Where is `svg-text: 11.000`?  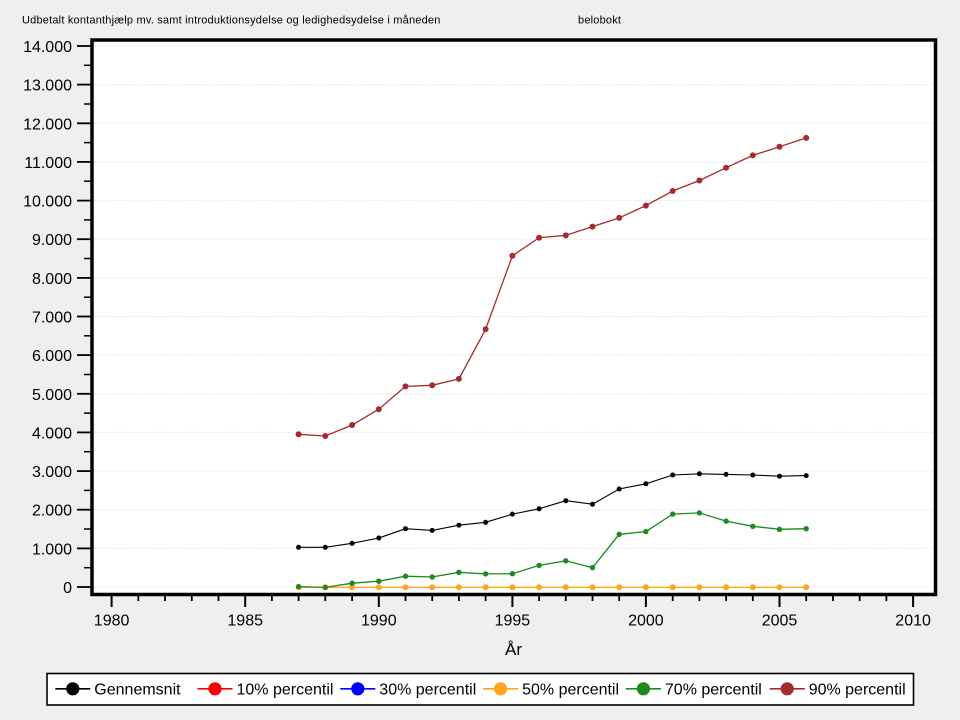
svg-text: 11.000 is located at coordinates (48, 163).